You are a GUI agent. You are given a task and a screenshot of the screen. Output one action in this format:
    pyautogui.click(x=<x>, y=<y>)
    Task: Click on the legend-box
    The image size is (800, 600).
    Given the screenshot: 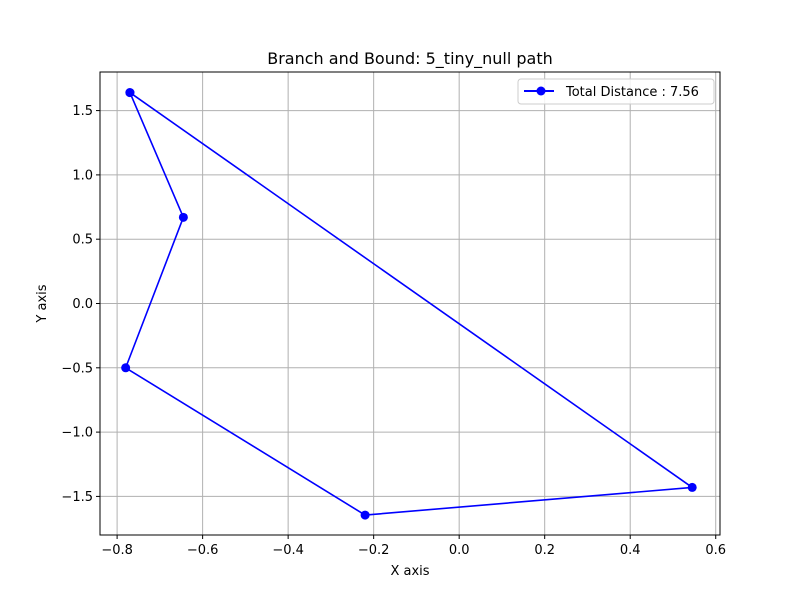 What is the action you would take?
    pyautogui.click(x=616, y=91)
    